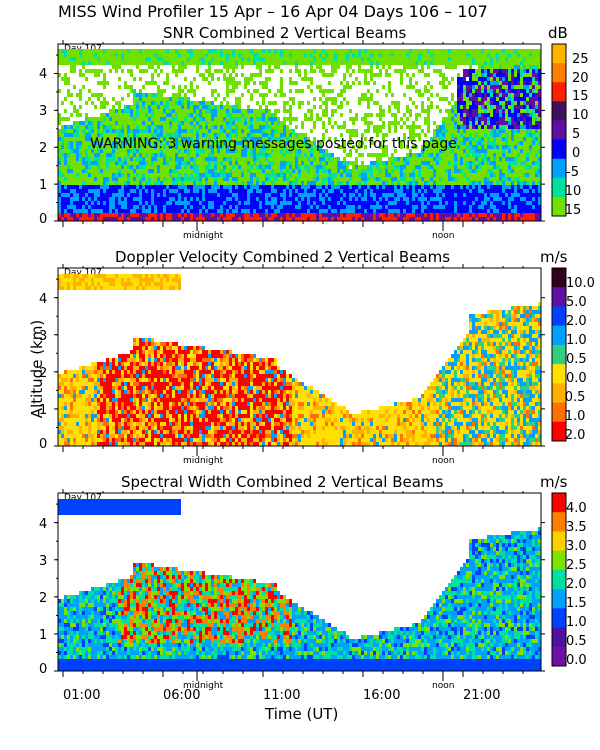 This screenshot has width=600, height=750. Describe the element at coordinates (482, 695) in the screenshot. I see `x-tick-label: 21:00` at that location.